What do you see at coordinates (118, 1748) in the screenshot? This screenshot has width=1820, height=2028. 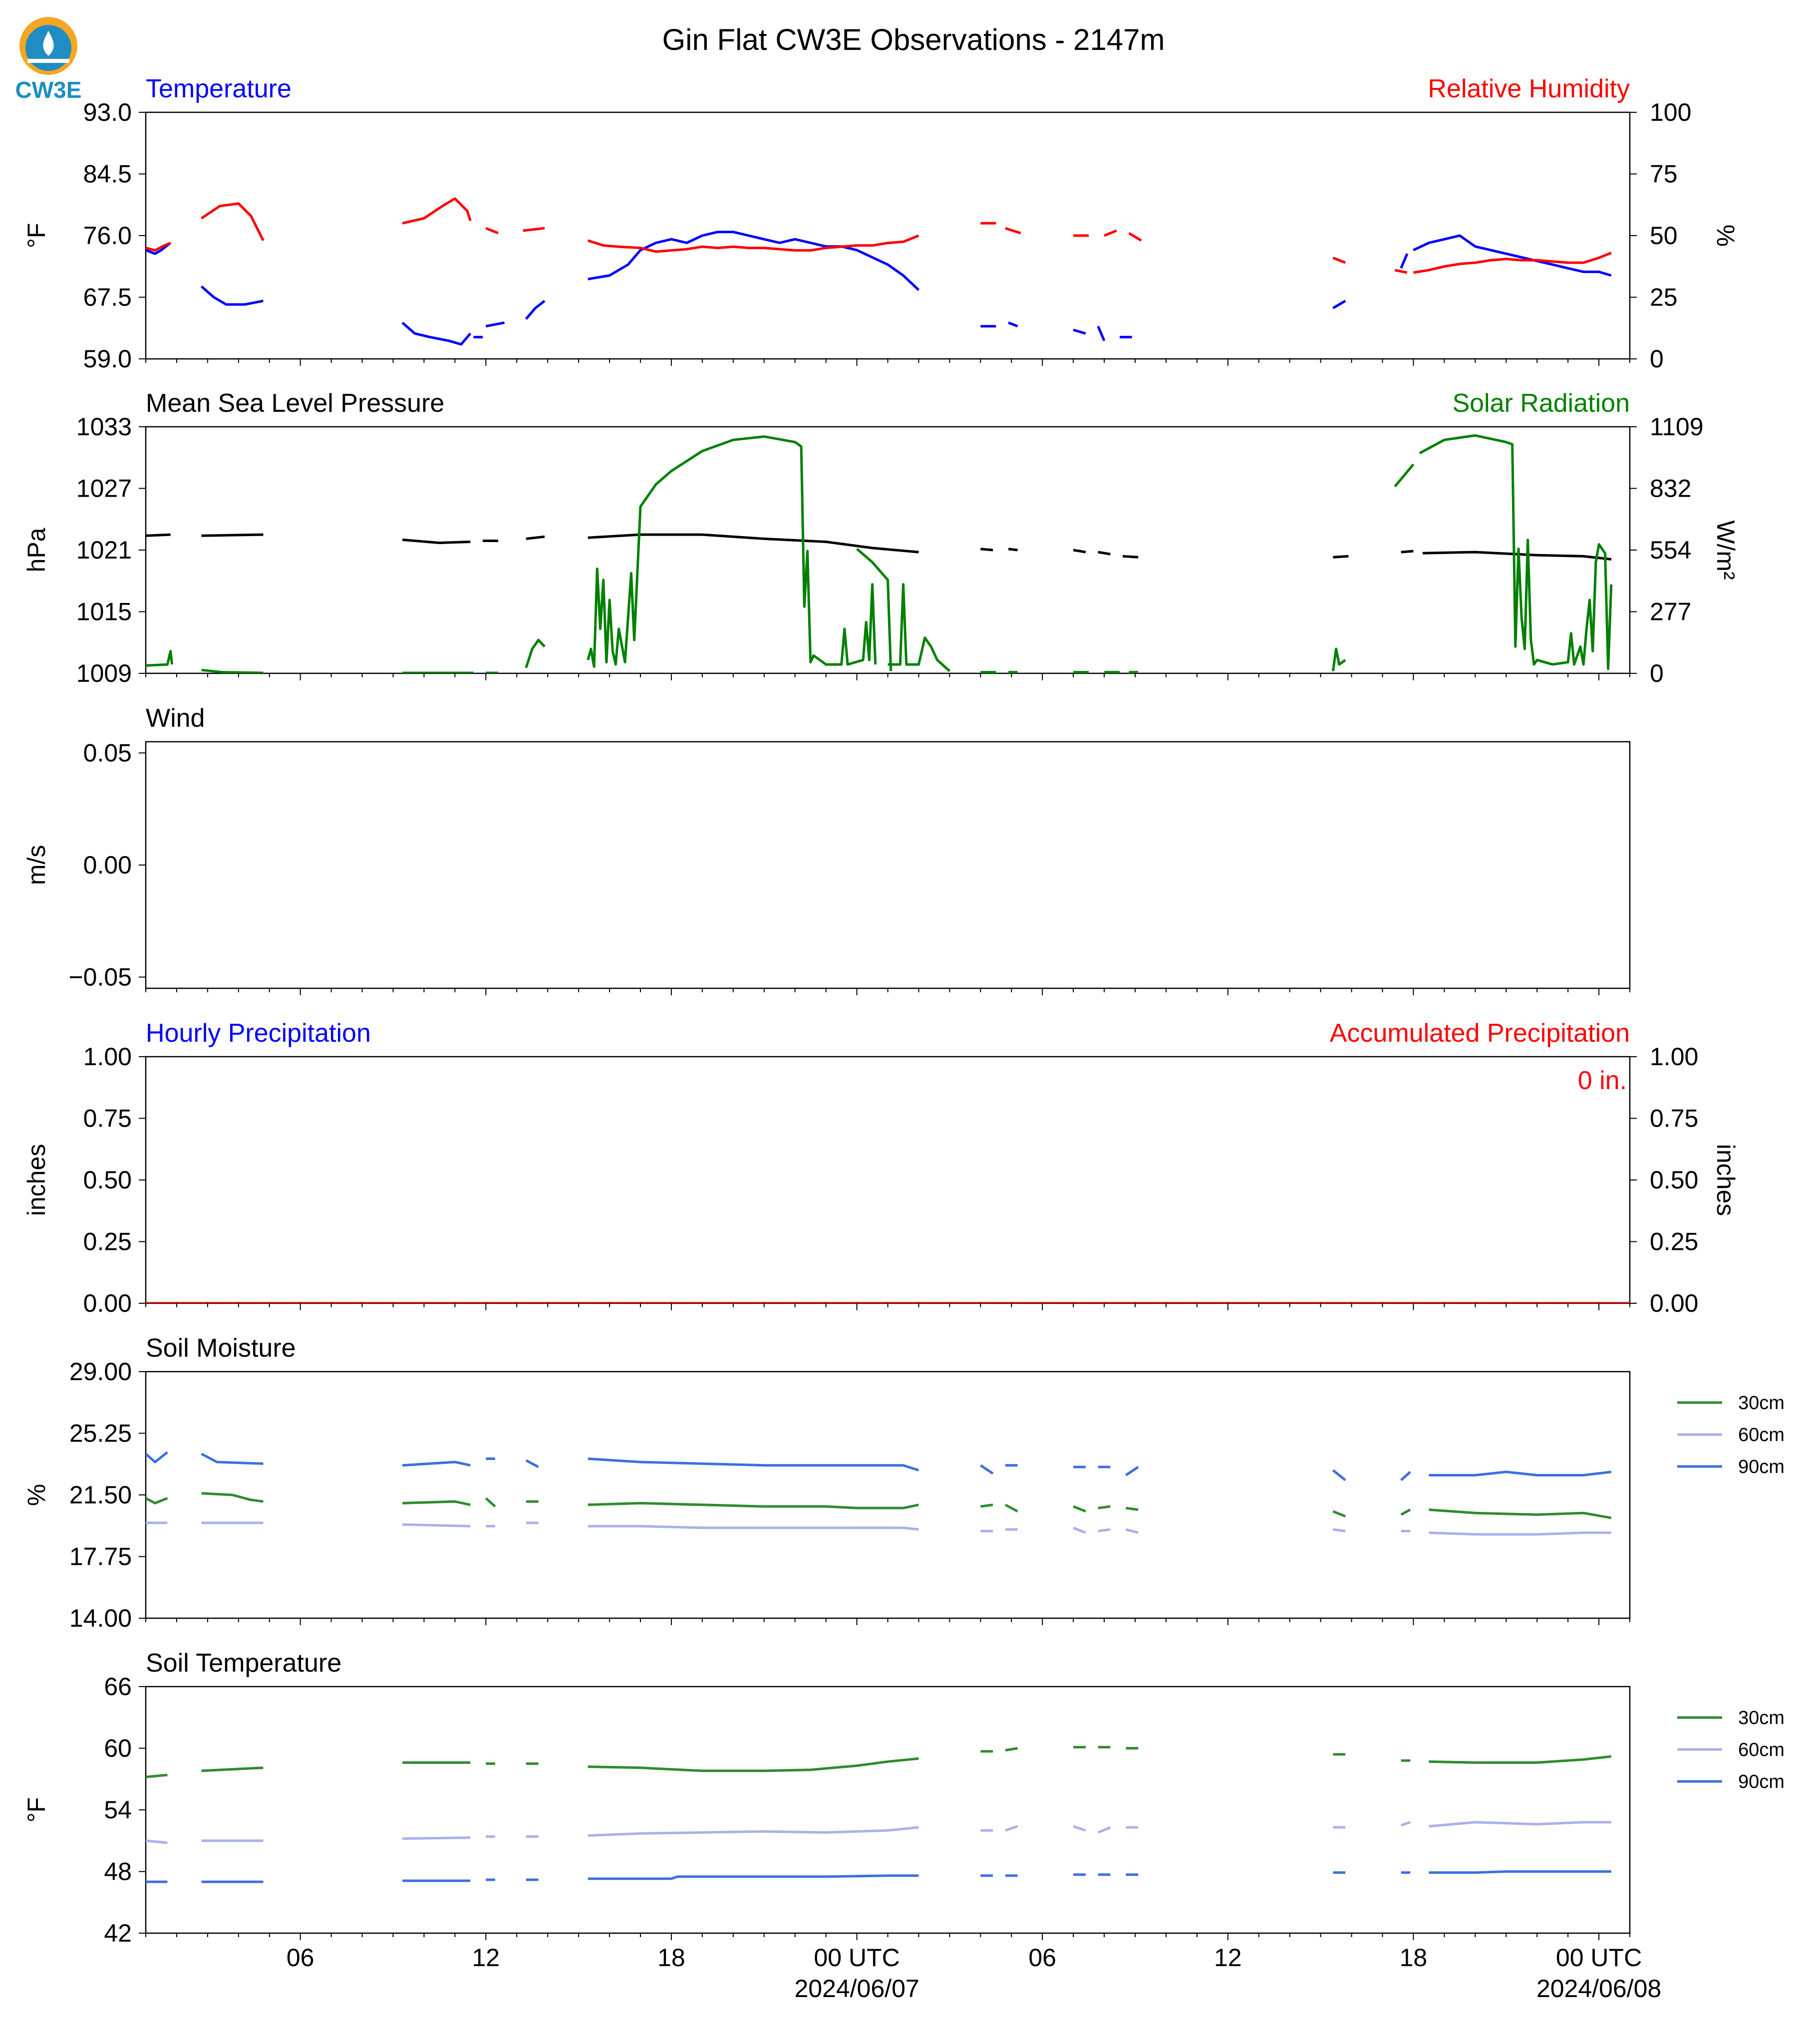 I see `y-left-tick-label: 60` at bounding box center [118, 1748].